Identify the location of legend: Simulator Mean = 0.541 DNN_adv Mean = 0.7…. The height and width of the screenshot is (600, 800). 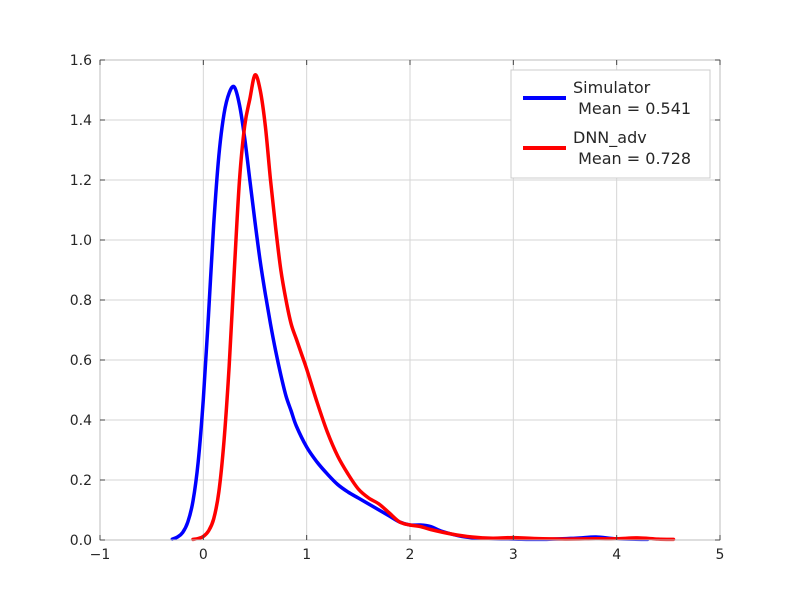
(610, 124).